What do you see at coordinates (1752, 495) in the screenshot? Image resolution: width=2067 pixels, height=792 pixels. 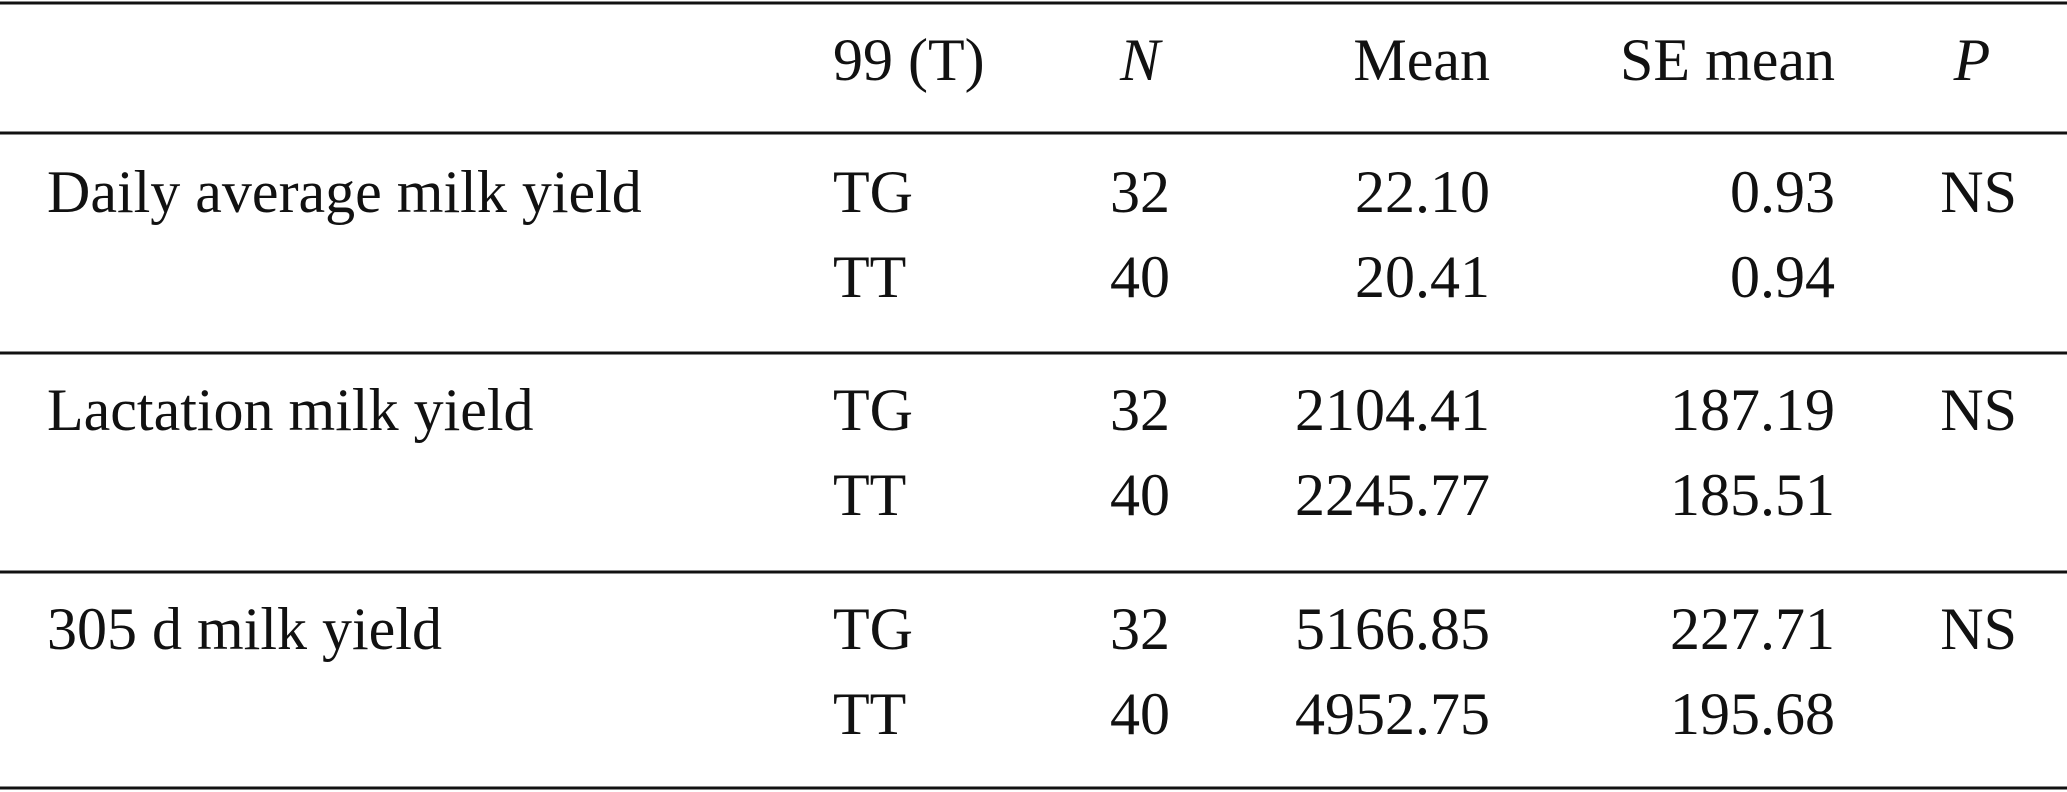 I see `cell: 185.51` at bounding box center [1752, 495].